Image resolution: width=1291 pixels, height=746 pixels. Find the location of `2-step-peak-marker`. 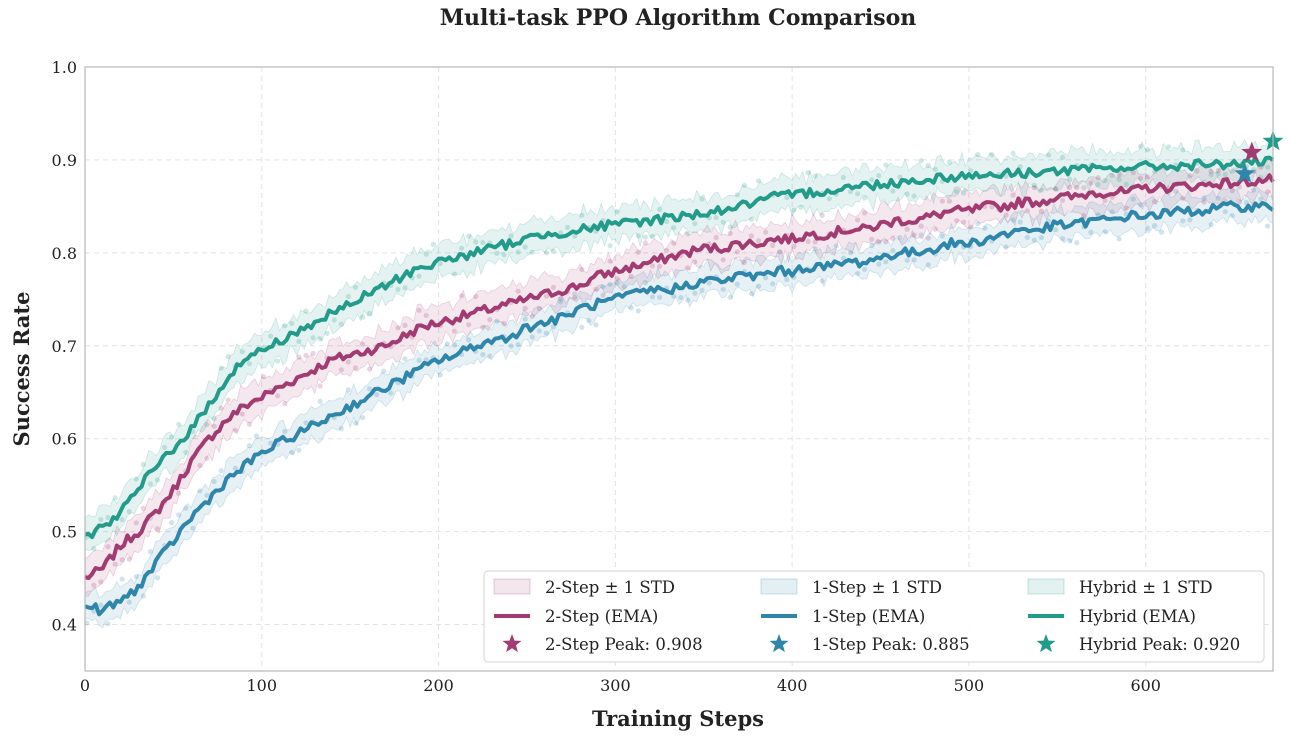

2-step-peak-marker is located at coordinates (1252, 151).